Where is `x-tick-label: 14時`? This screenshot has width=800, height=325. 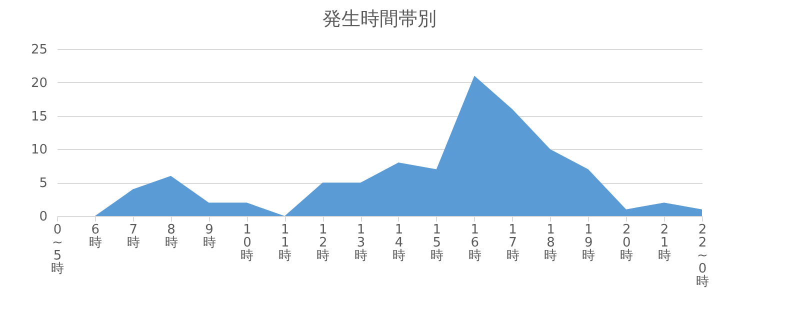
x-tick-label: 14時 is located at coordinates (399, 243).